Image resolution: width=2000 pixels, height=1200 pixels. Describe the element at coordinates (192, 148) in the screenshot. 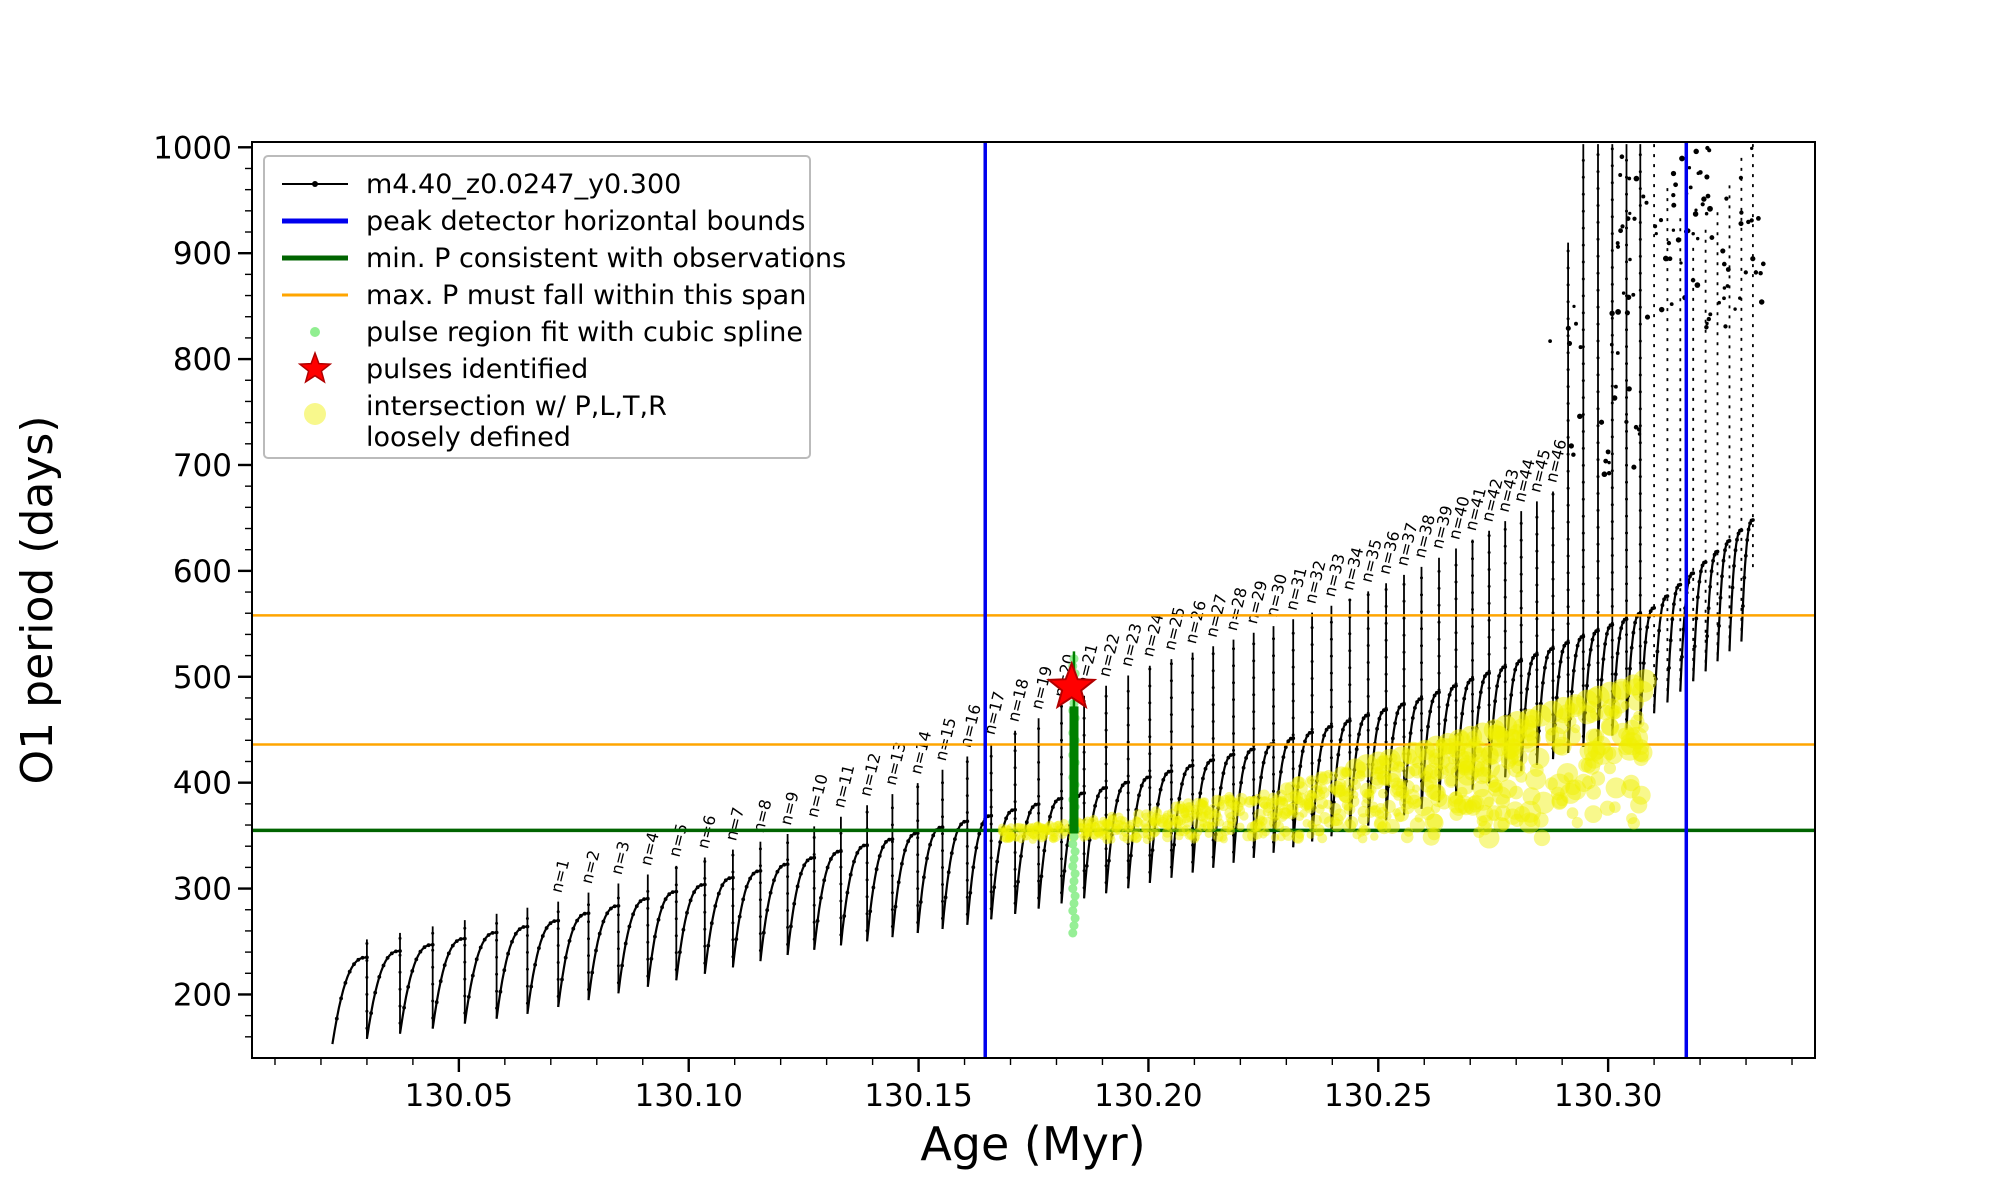

I see `y-tick-label: 1000` at that location.